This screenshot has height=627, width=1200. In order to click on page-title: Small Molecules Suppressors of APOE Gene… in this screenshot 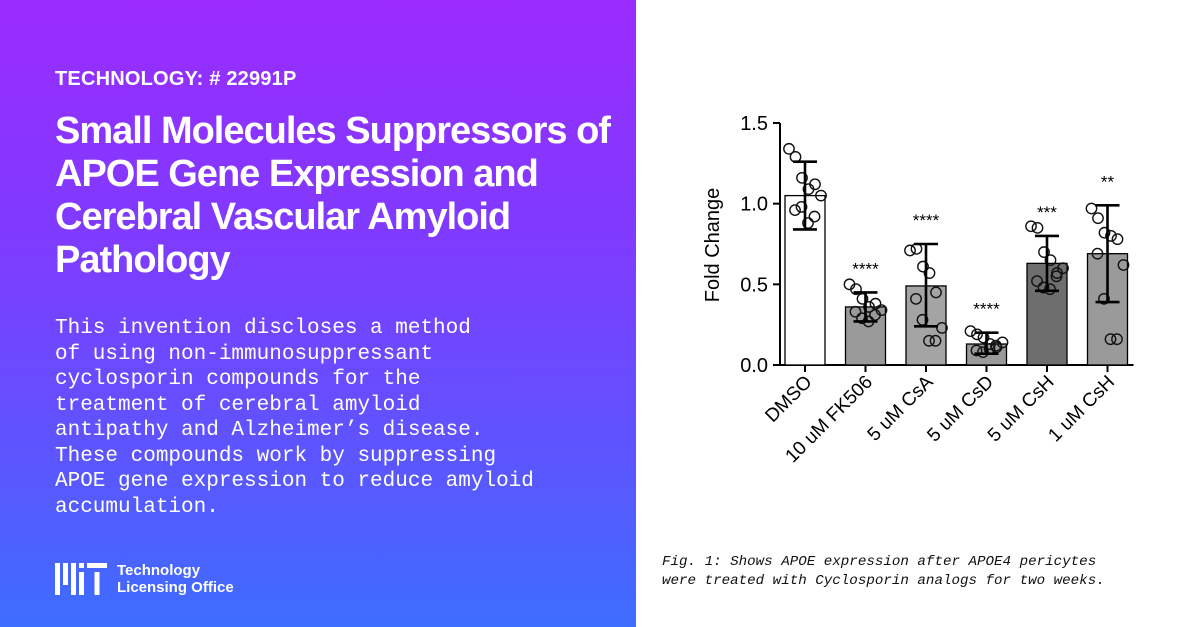, I will do `click(333, 195)`.